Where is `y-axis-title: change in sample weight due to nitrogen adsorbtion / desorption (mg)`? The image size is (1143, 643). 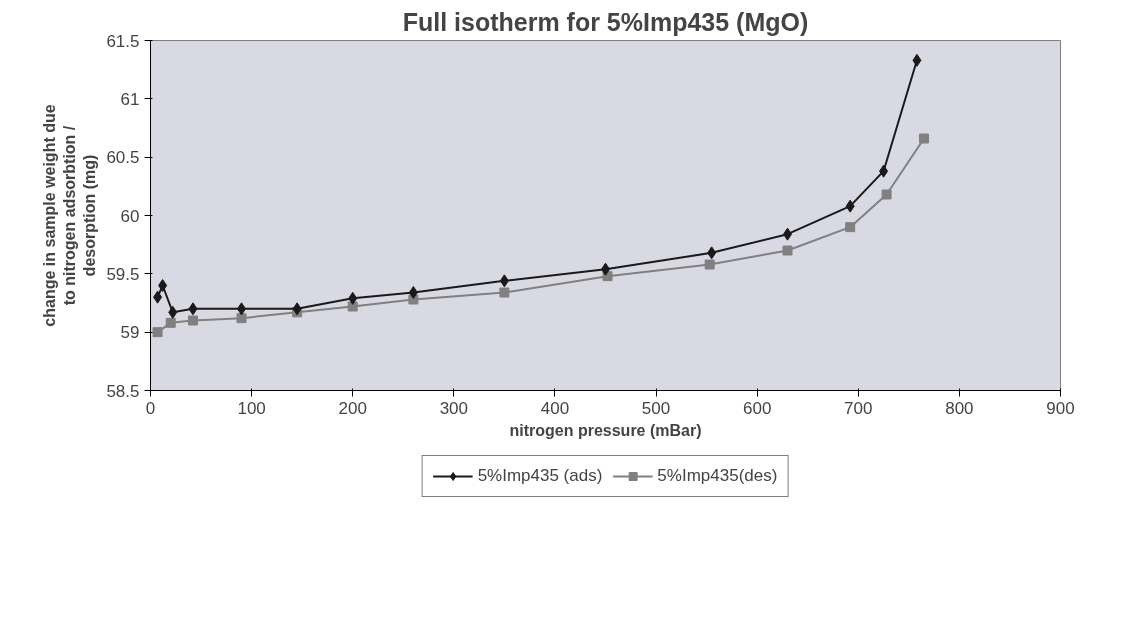
y-axis-title: change in sample weight due to nitrogen adsorbtion / desorption (mg) is located at coordinates (69, 215).